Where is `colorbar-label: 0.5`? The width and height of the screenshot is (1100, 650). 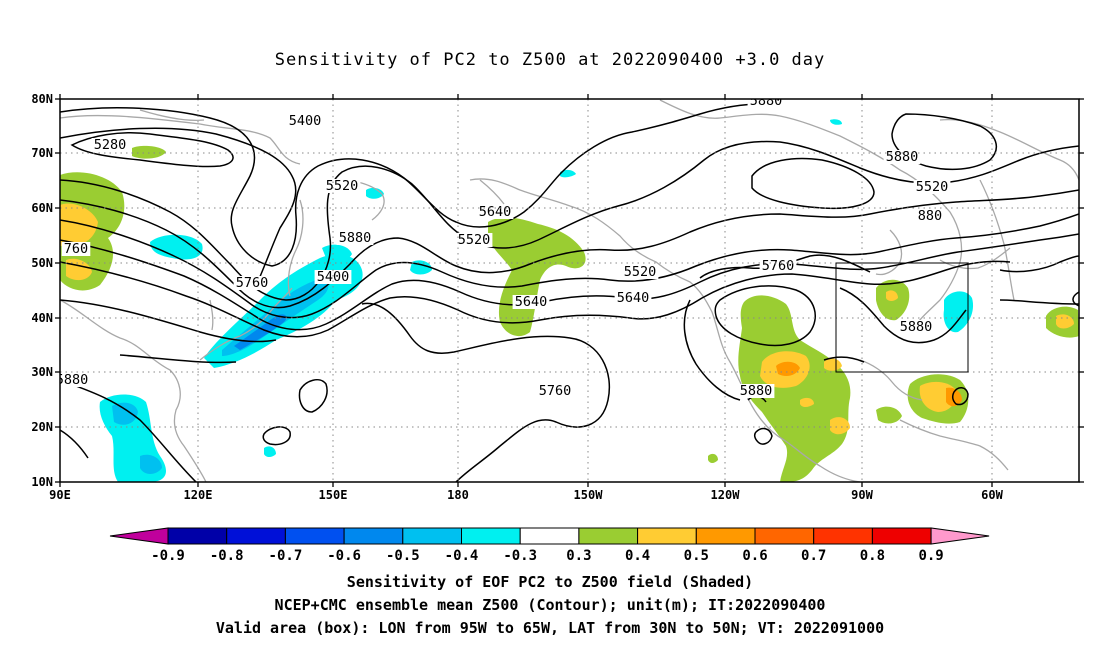
colorbar-label: 0.5 is located at coordinates (696, 556).